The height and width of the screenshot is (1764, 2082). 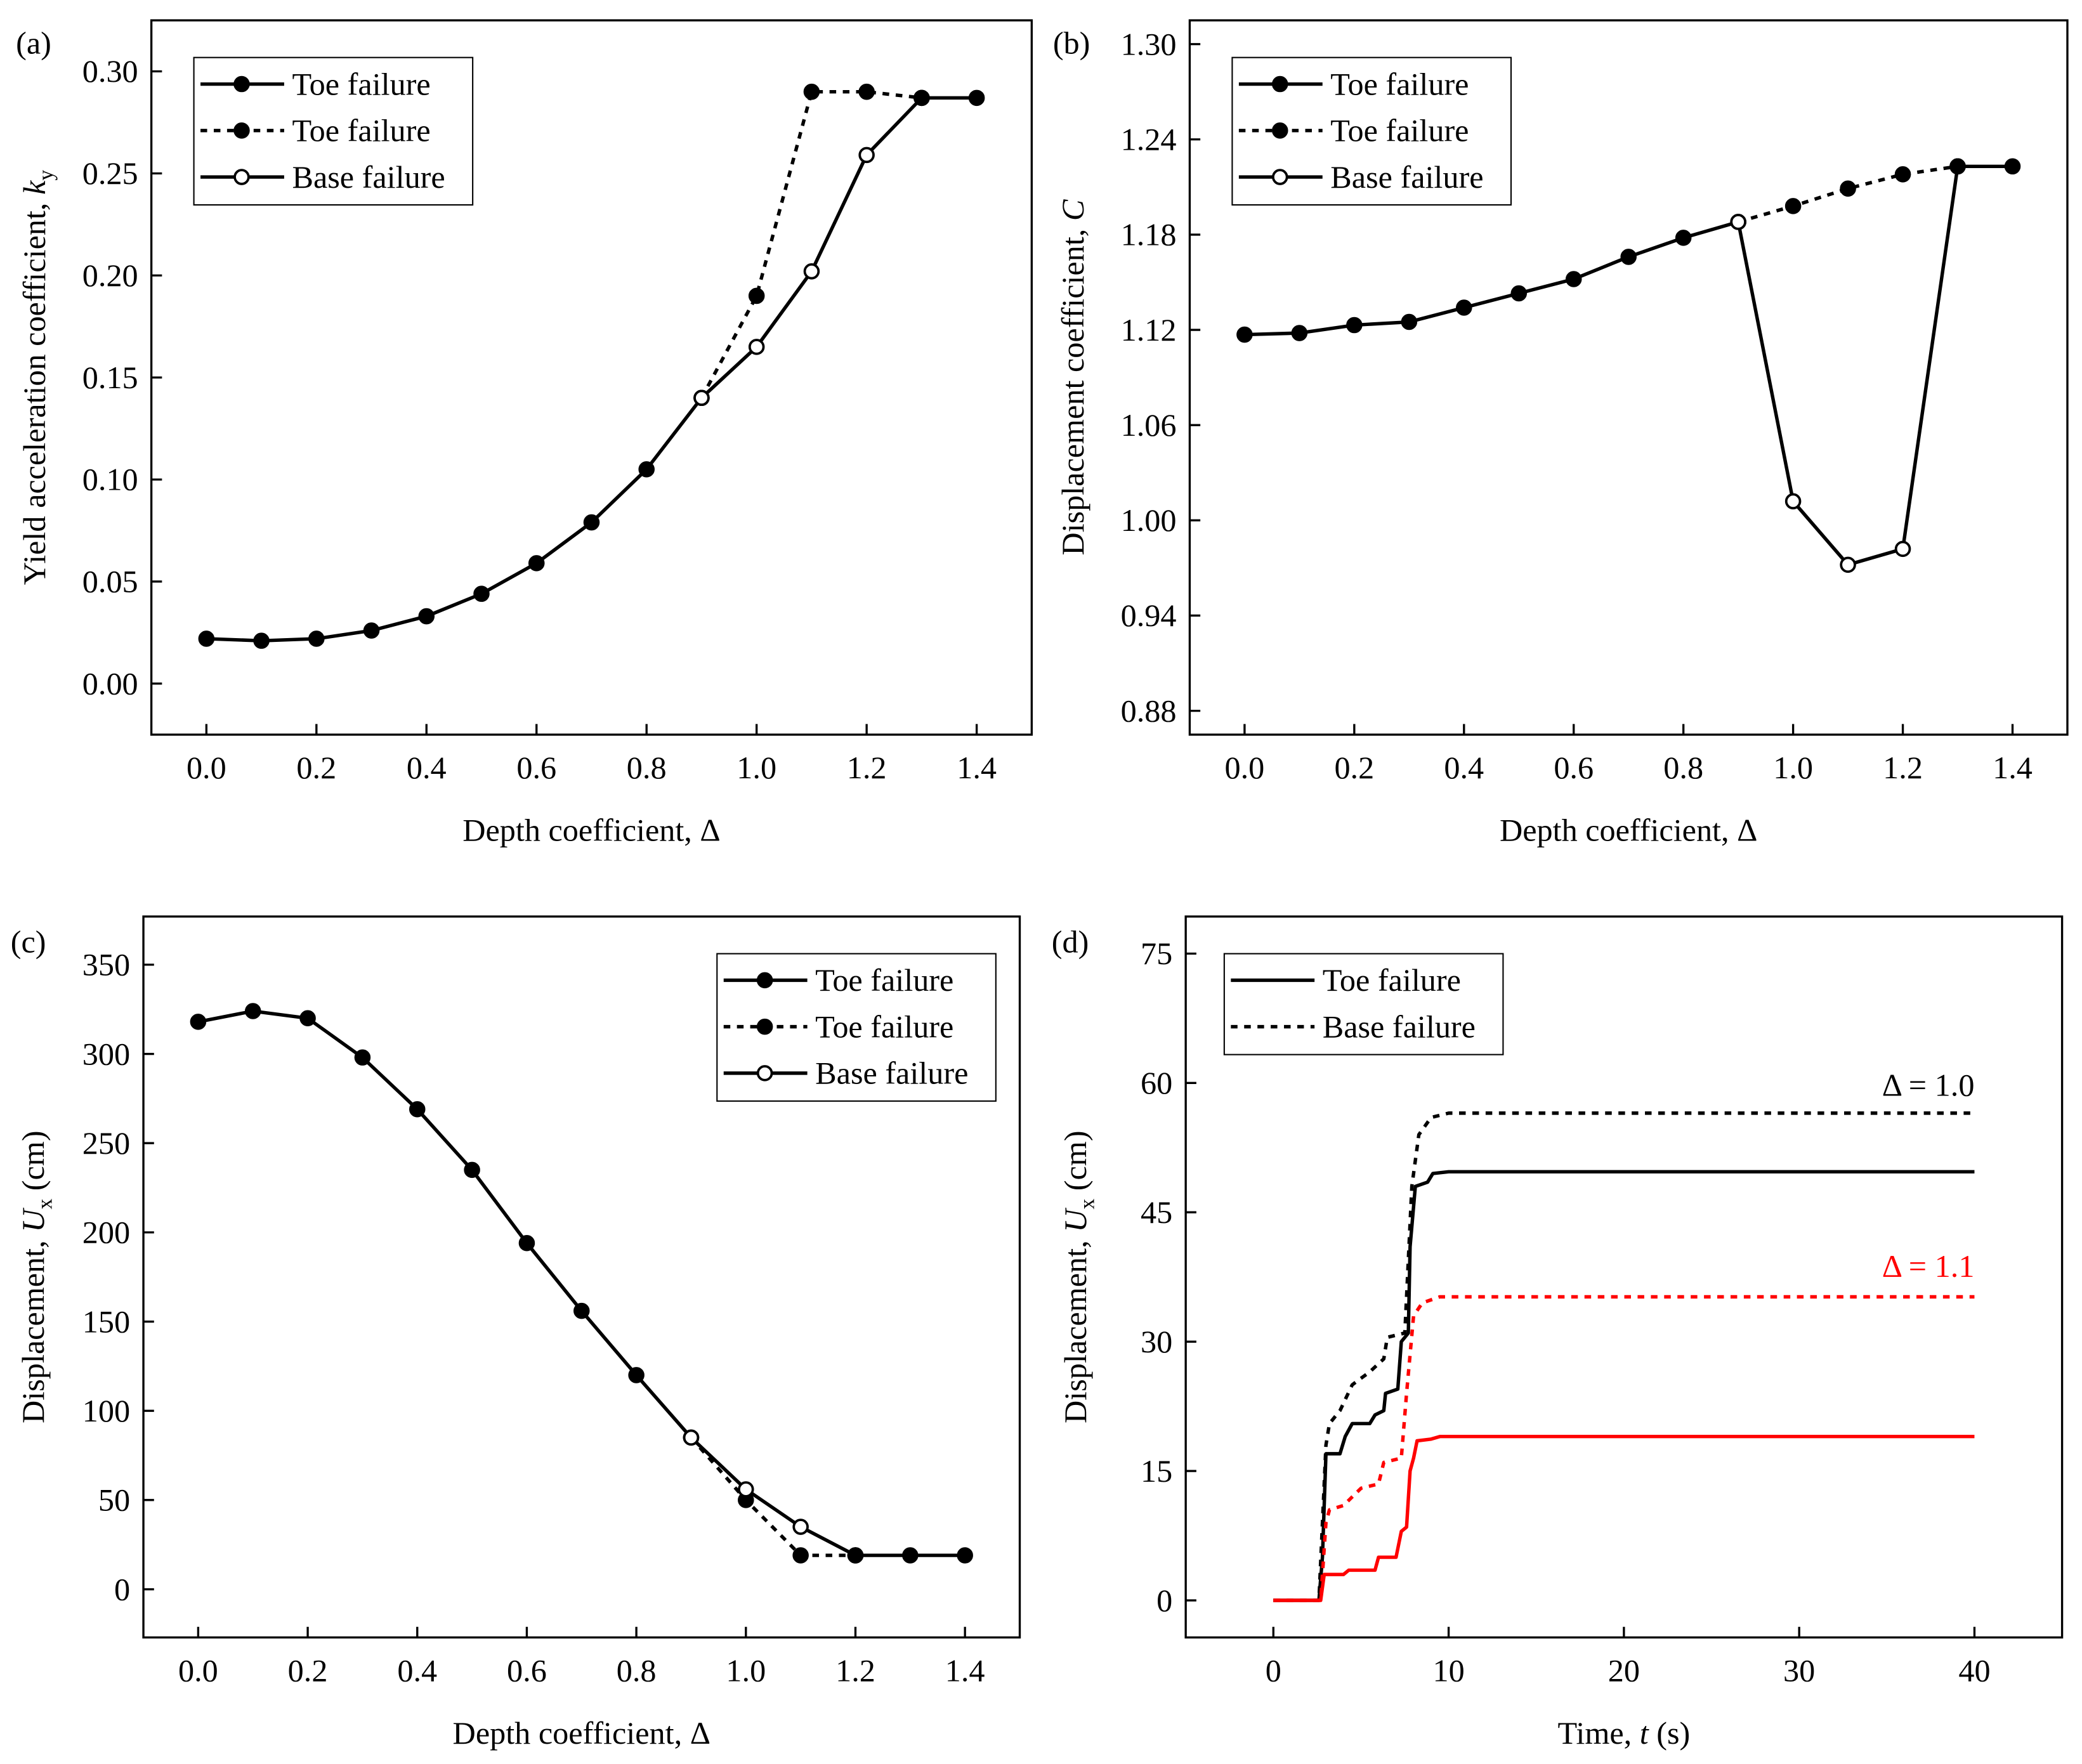 What do you see at coordinates (1075, 1220) in the screenshot?
I see `y-axis-label-var: U` at bounding box center [1075, 1220].